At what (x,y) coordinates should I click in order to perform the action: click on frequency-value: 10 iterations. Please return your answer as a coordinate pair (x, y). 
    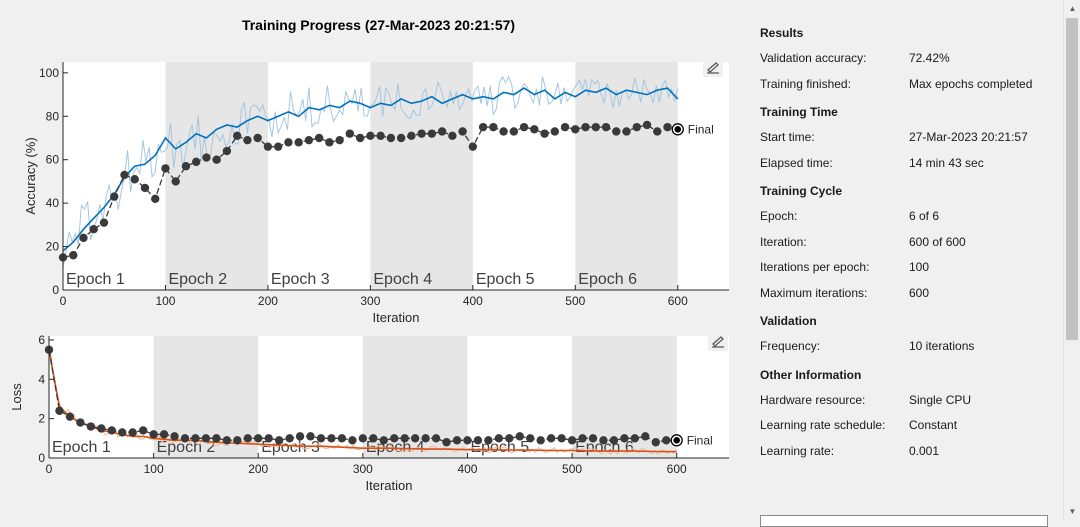
    Looking at the image, I should click on (942, 346).